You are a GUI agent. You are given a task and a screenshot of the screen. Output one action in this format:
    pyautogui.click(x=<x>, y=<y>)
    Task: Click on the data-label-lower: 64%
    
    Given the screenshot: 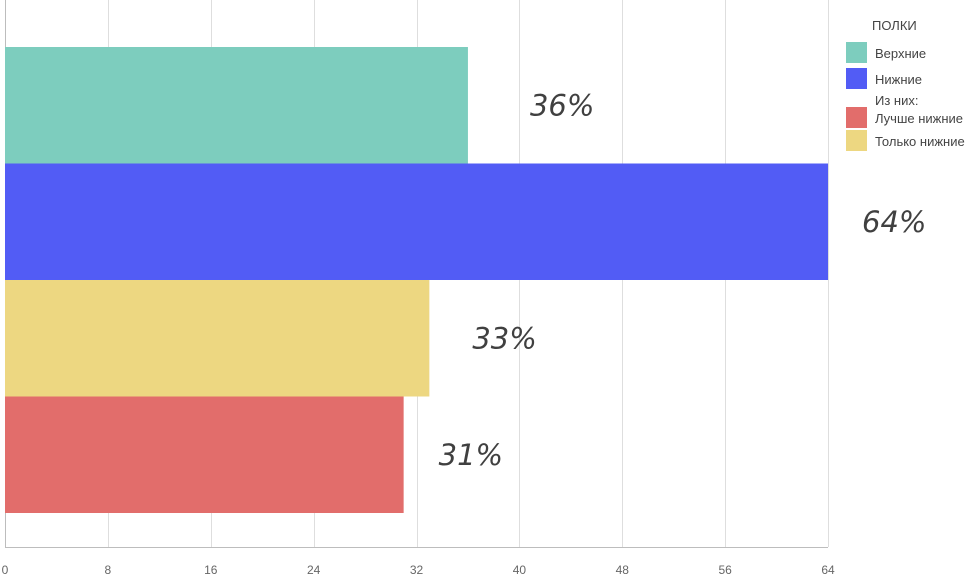 What is the action you would take?
    pyautogui.click(x=894, y=222)
    